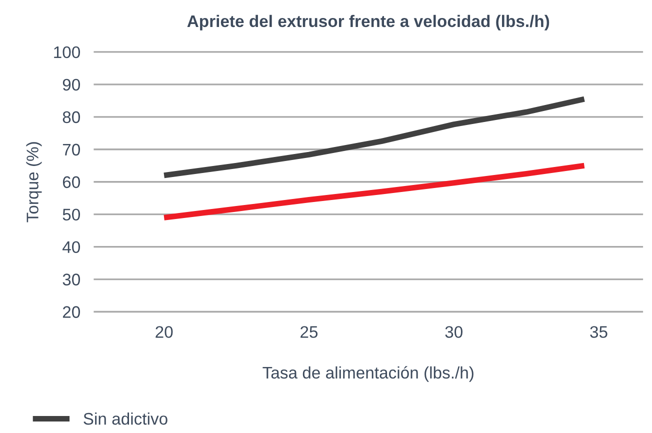 This screenshot has width=652, height=433. I want to click on x-tick-label: 25, so click(309, 332).